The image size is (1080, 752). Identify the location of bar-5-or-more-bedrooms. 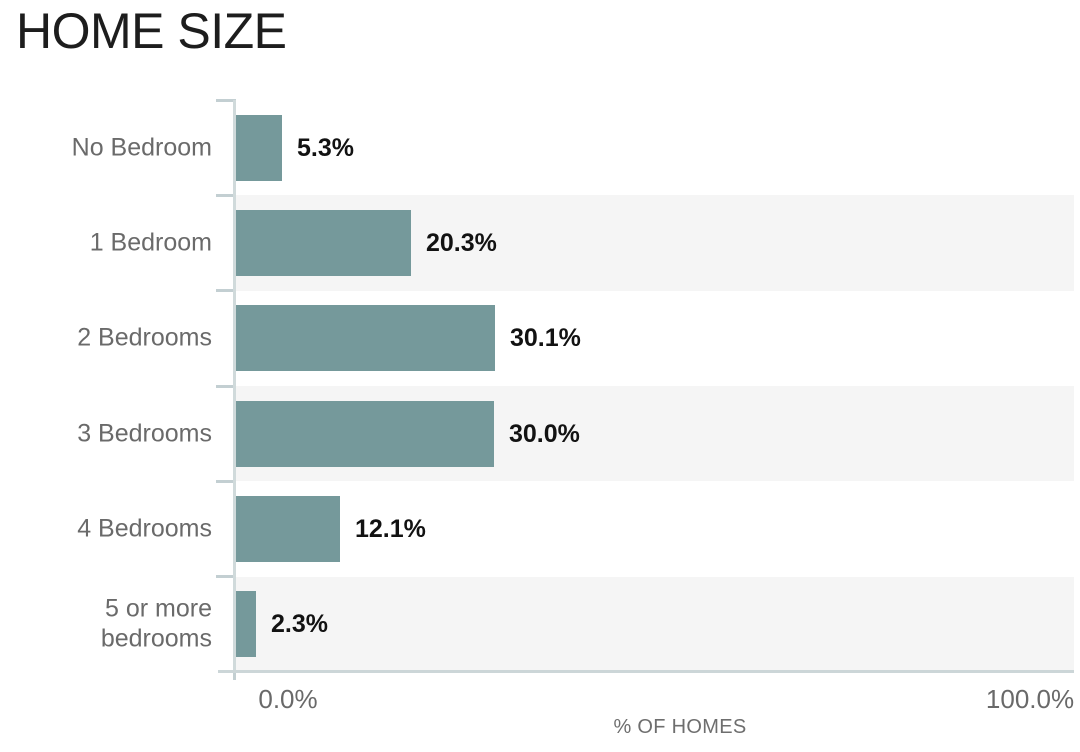
(246, 624).